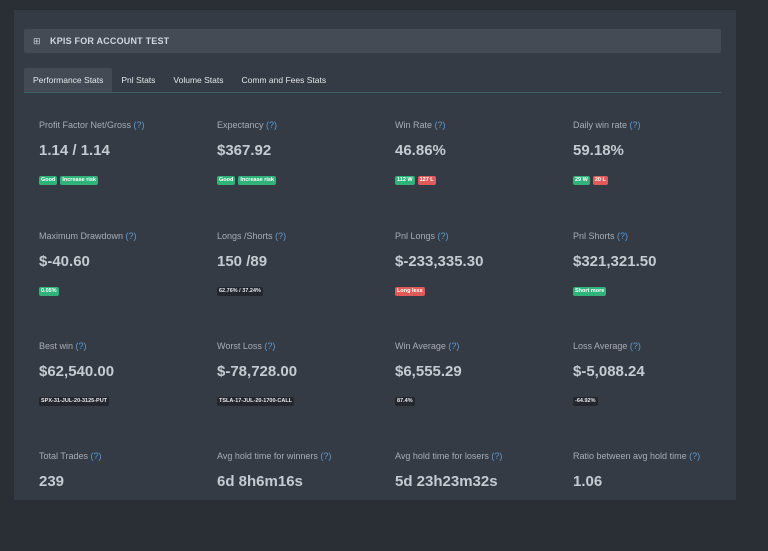 This screenshot has height=551, width=768. I want to click on kpi-badges: 29 W 20 L, so click(590, 180).